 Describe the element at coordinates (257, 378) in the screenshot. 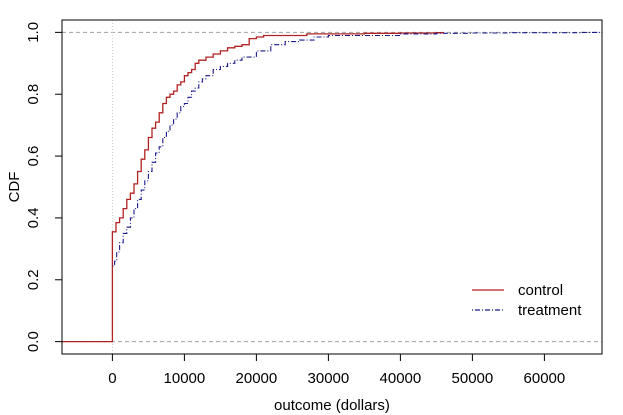

I see `x-tick-label: 20000` at that location.